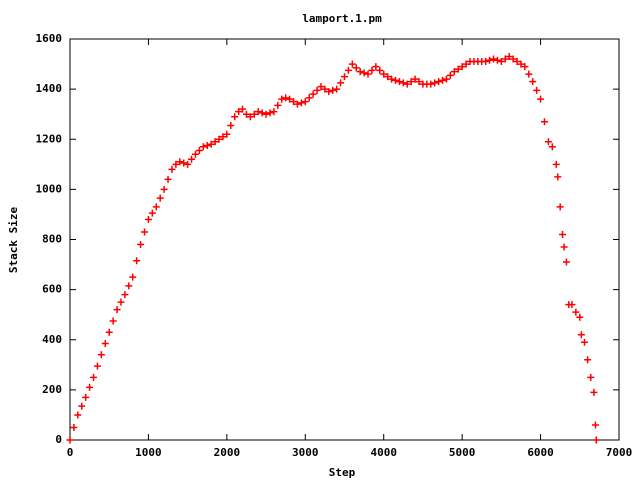 The width and height of the screenshot is (640, 480). What do you see at coordinates (52, 289) in the screenshot?
I see `y-tick-label: 600` at bounding box center [52, 289].